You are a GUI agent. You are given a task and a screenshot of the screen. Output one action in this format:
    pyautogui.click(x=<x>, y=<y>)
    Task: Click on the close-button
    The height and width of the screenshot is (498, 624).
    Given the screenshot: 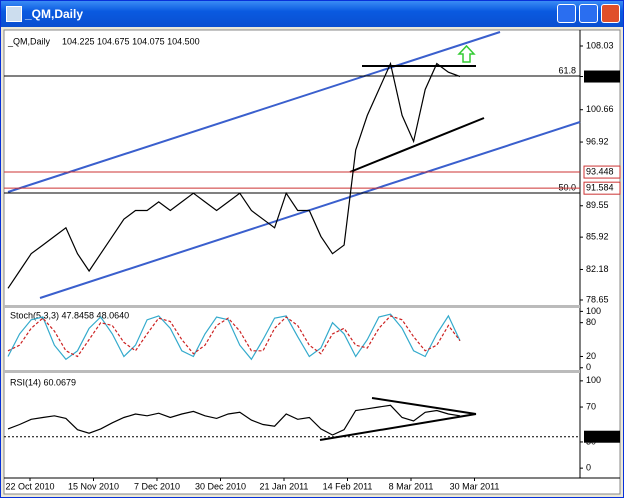 What is the action you would take?
    pyautogui.click(x=610, y=13)
    